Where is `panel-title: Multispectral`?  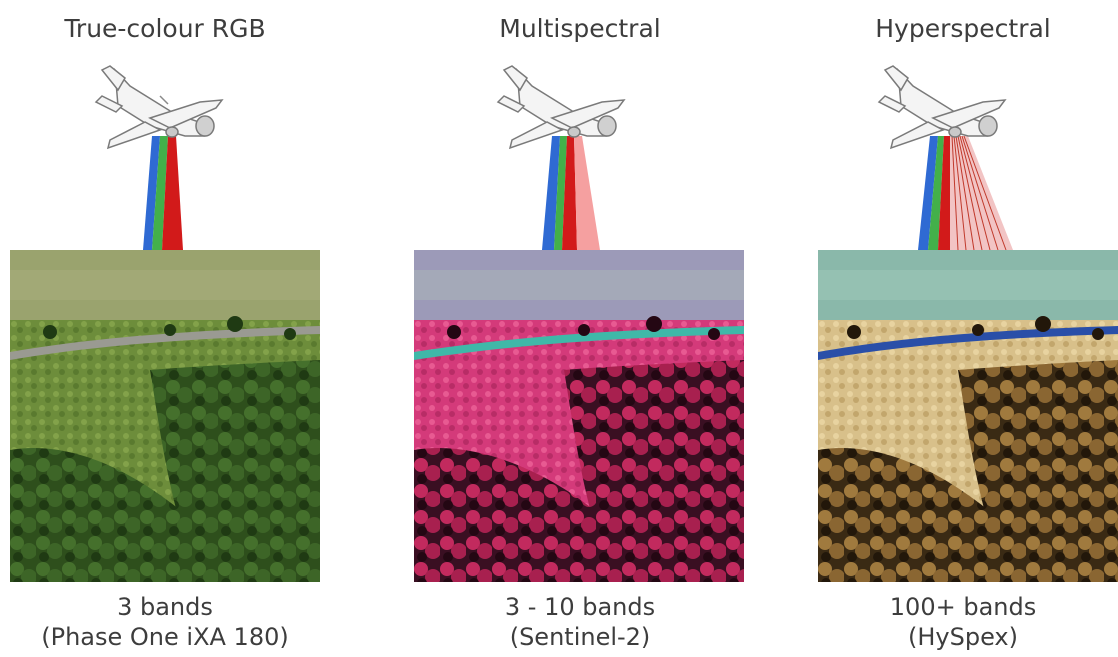 panel-title: Multispectral is located at coordinates (580, 28).